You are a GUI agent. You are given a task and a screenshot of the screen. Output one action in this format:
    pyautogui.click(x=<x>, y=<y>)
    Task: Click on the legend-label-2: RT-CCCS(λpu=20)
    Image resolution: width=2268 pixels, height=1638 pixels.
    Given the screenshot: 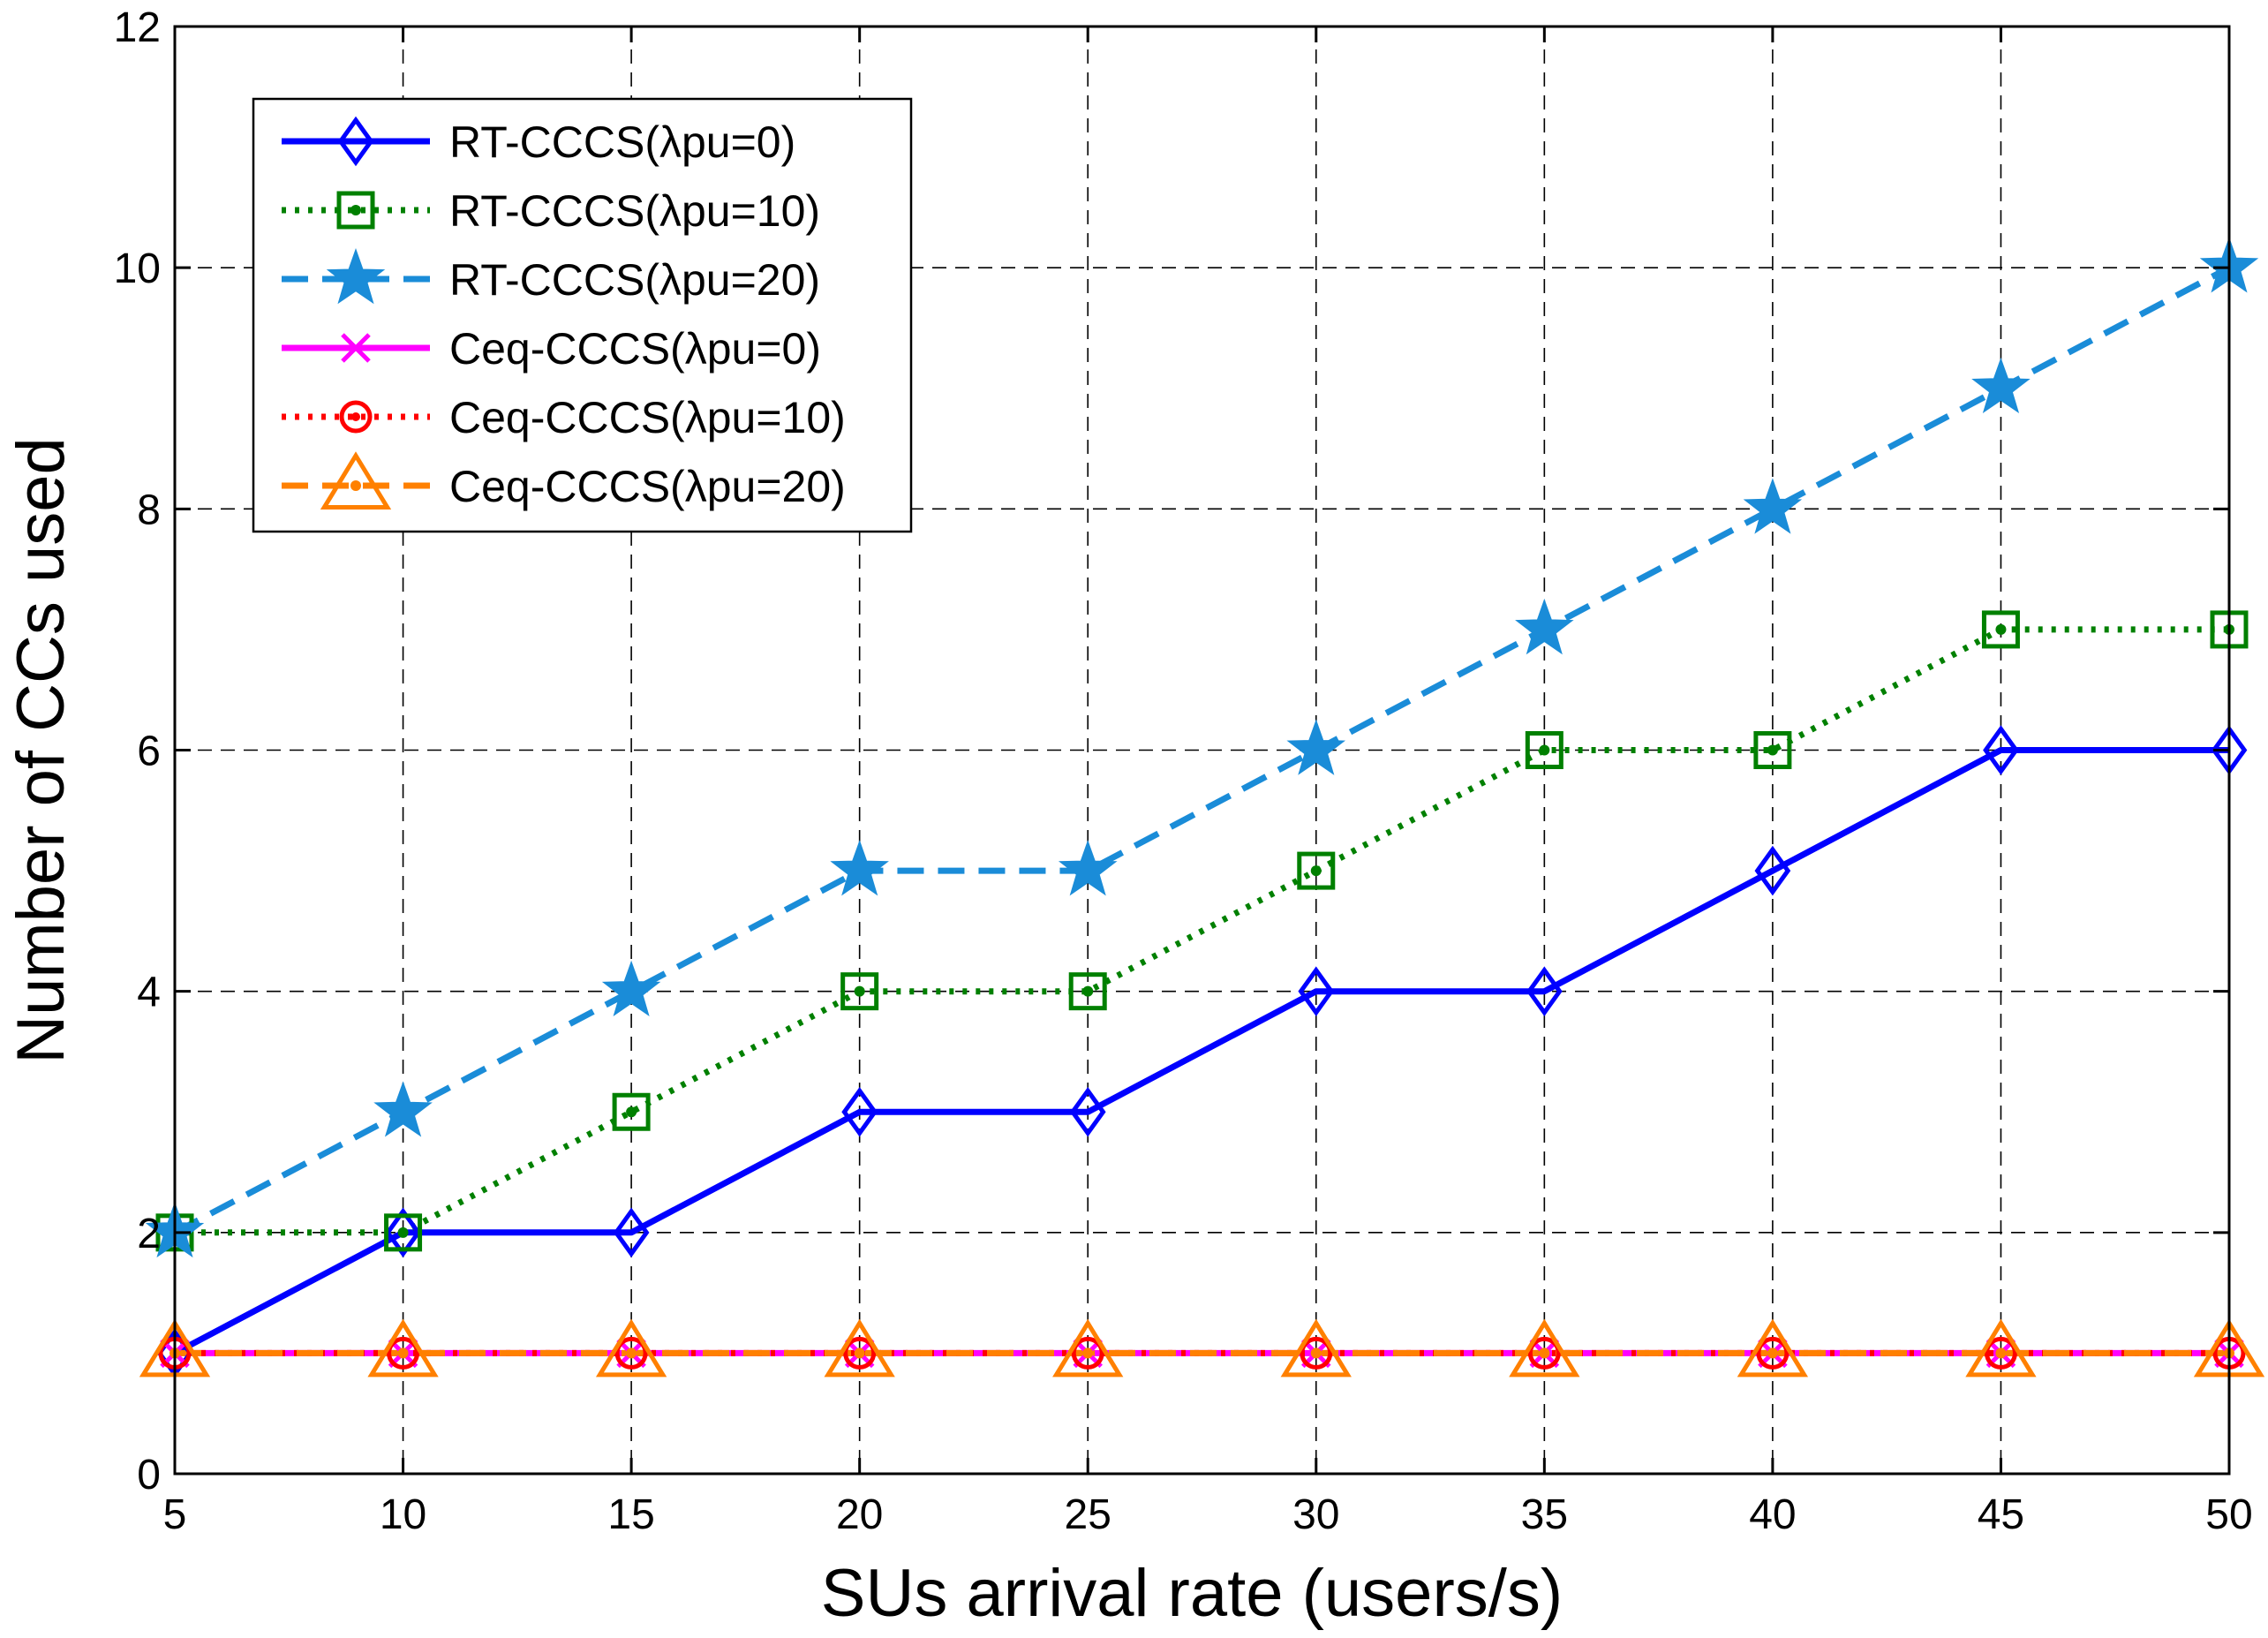 What is the action you would take?
    pyautogui.click(x=634, y=280)
    